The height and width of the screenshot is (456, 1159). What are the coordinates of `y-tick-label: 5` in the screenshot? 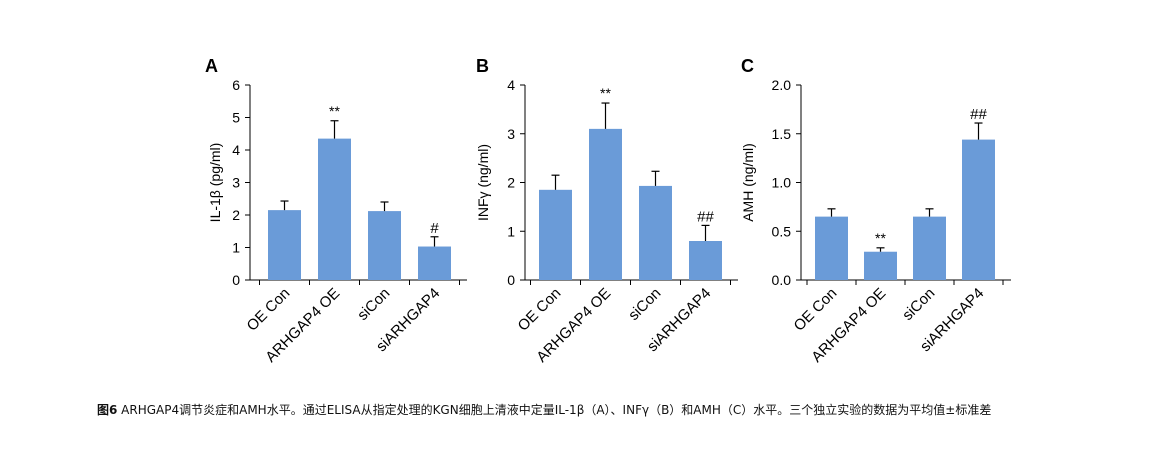 It's located at (236, 118).